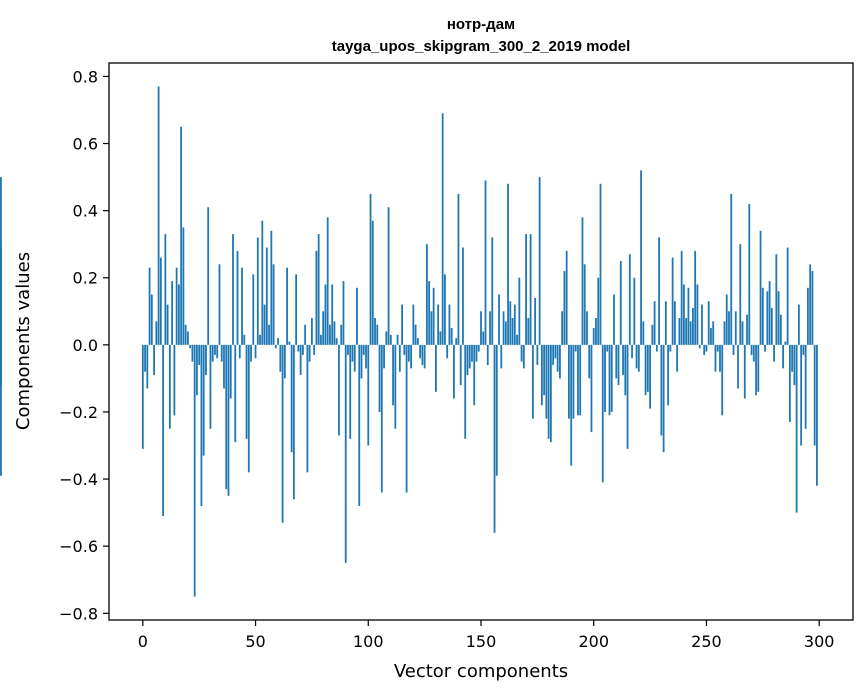 The width and height of the screenshot is (867, 696). I want to click on chart-title: нотр-дам, so click(481, 24).